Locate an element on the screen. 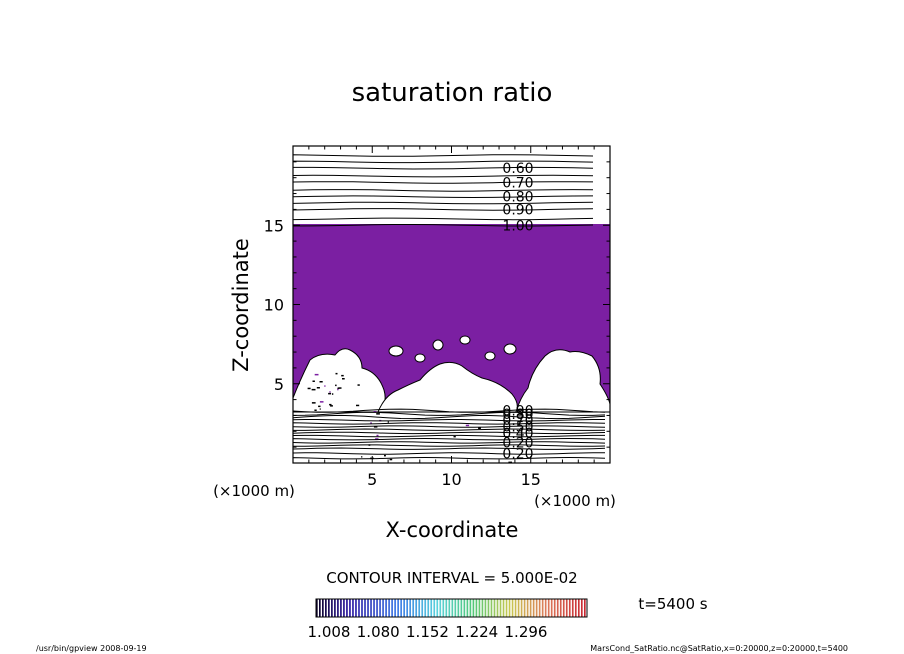 This screenshot has height=654, width=904. y-axis-title: Z-coordinate is located at coordinates (241, 305).